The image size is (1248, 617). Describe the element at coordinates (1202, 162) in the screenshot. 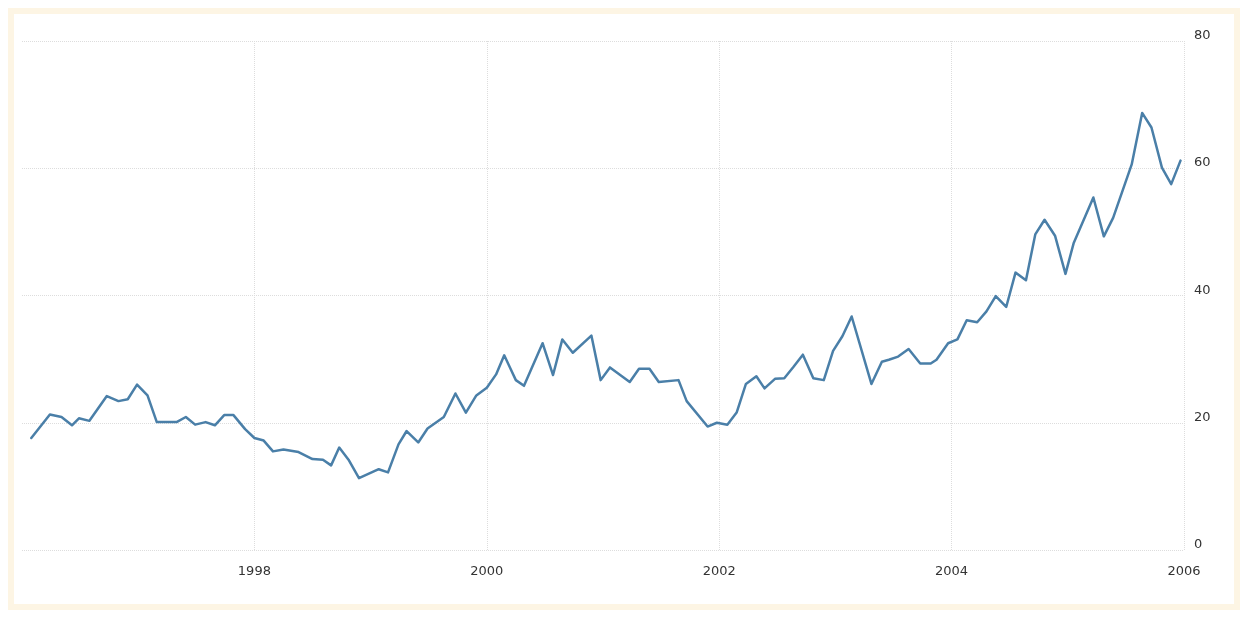

I see `y-tick-label: 60` at that location.